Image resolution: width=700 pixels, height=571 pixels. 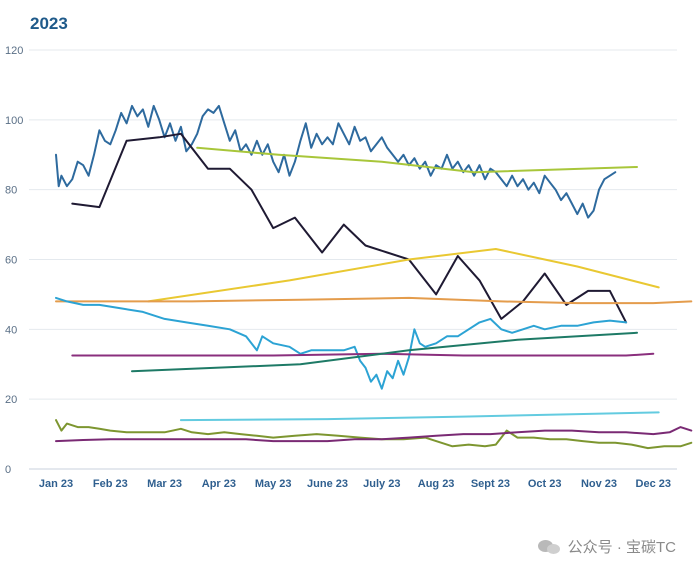 I want to click on chart-title: 2023, so click(x=49, y=23).